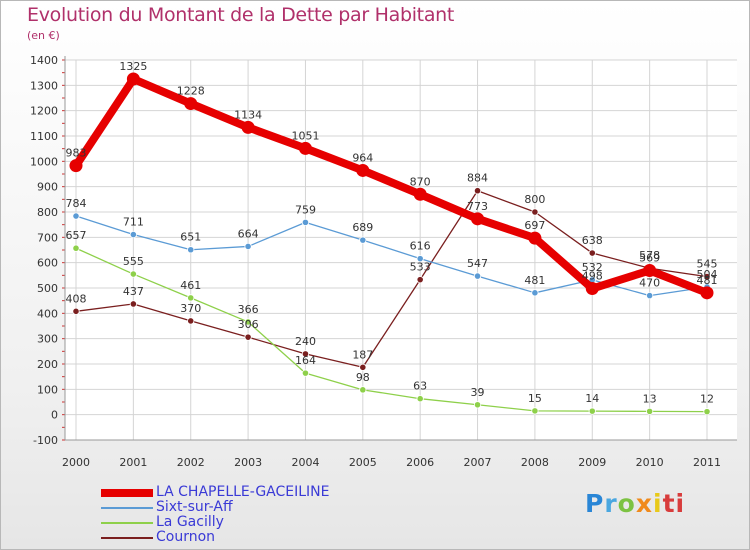 This screenshot has height=550, width=750. Describe the element at coordinates (133, 261) in the screenshot. I see `data-label: 555` at that location.